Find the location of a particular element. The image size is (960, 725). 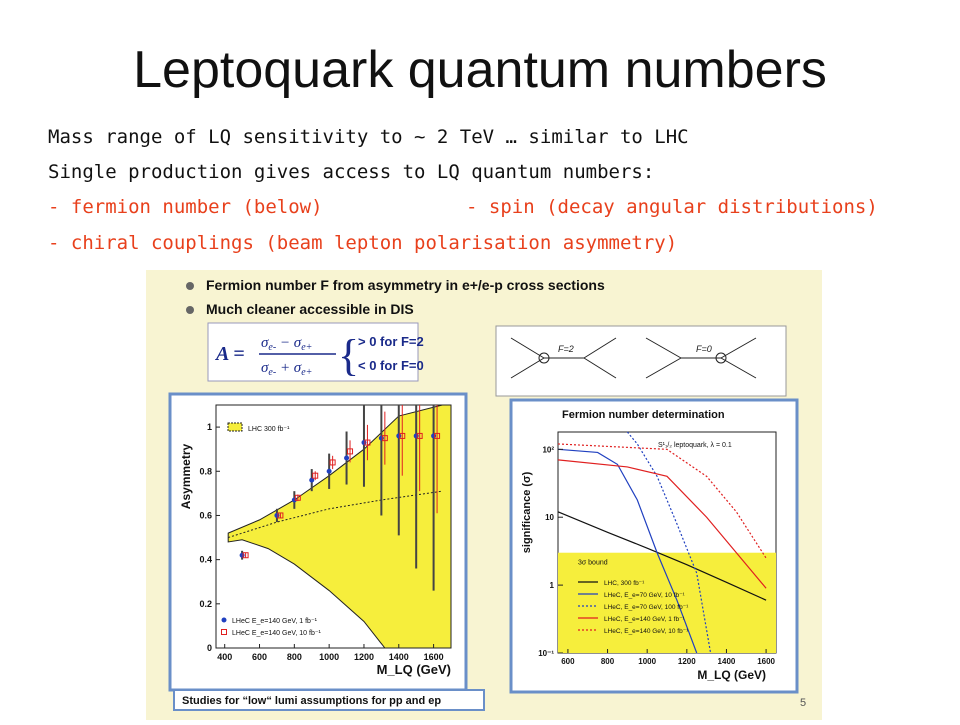

formula-lhs: A = is located at coordinates (229, 354).